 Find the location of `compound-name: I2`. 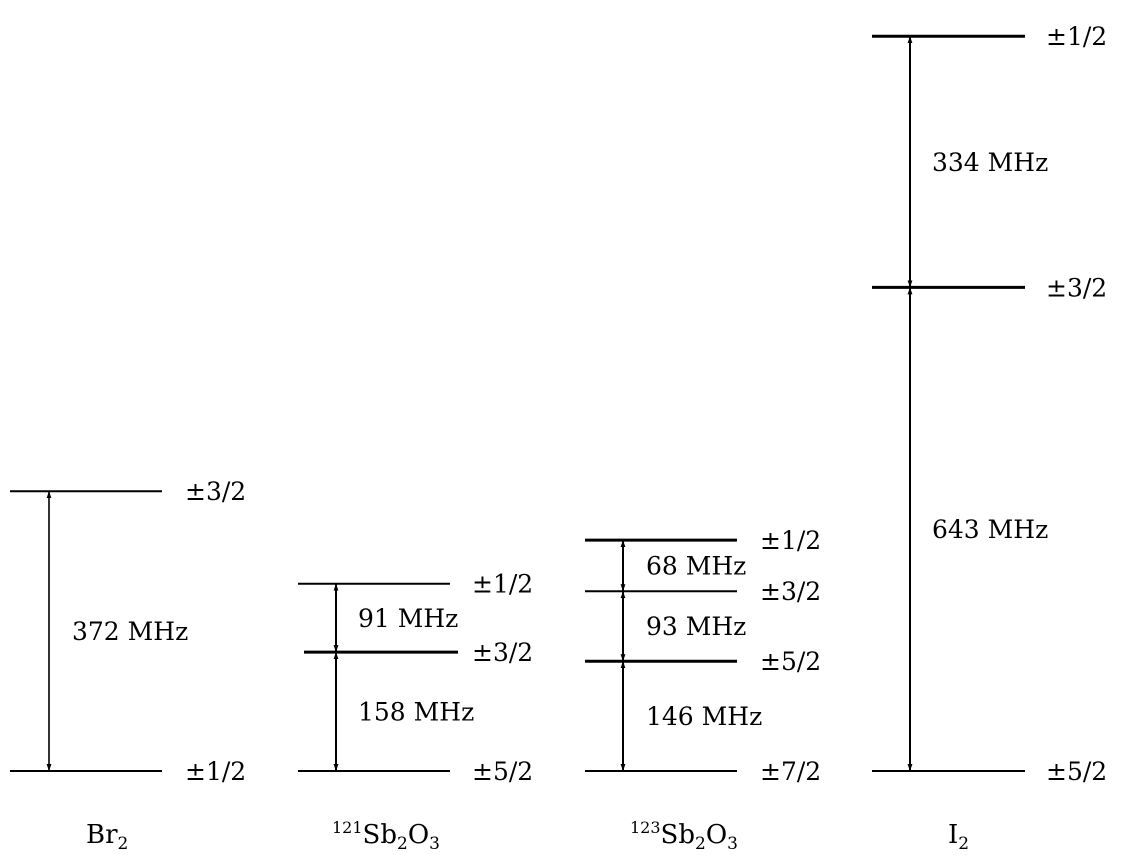

compound-name: I2 is located at coordinates (958, 837).